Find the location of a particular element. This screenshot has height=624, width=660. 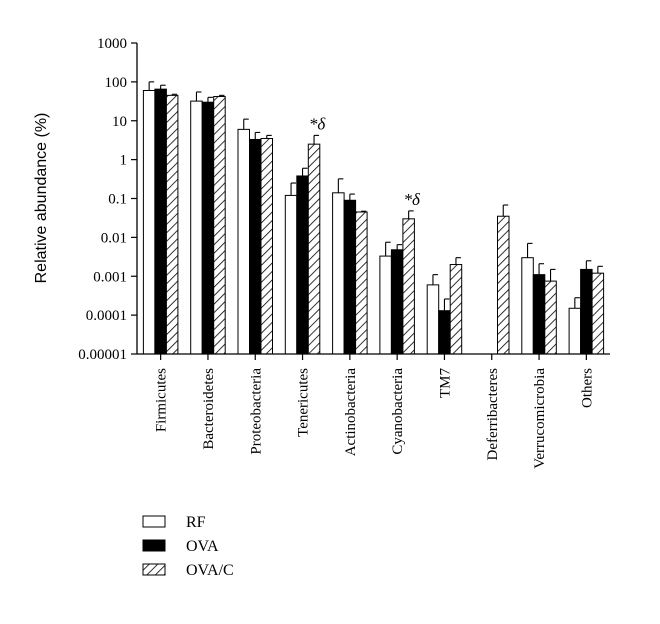

y-tick-label: 0.001 is located at coordinates (110, 277).